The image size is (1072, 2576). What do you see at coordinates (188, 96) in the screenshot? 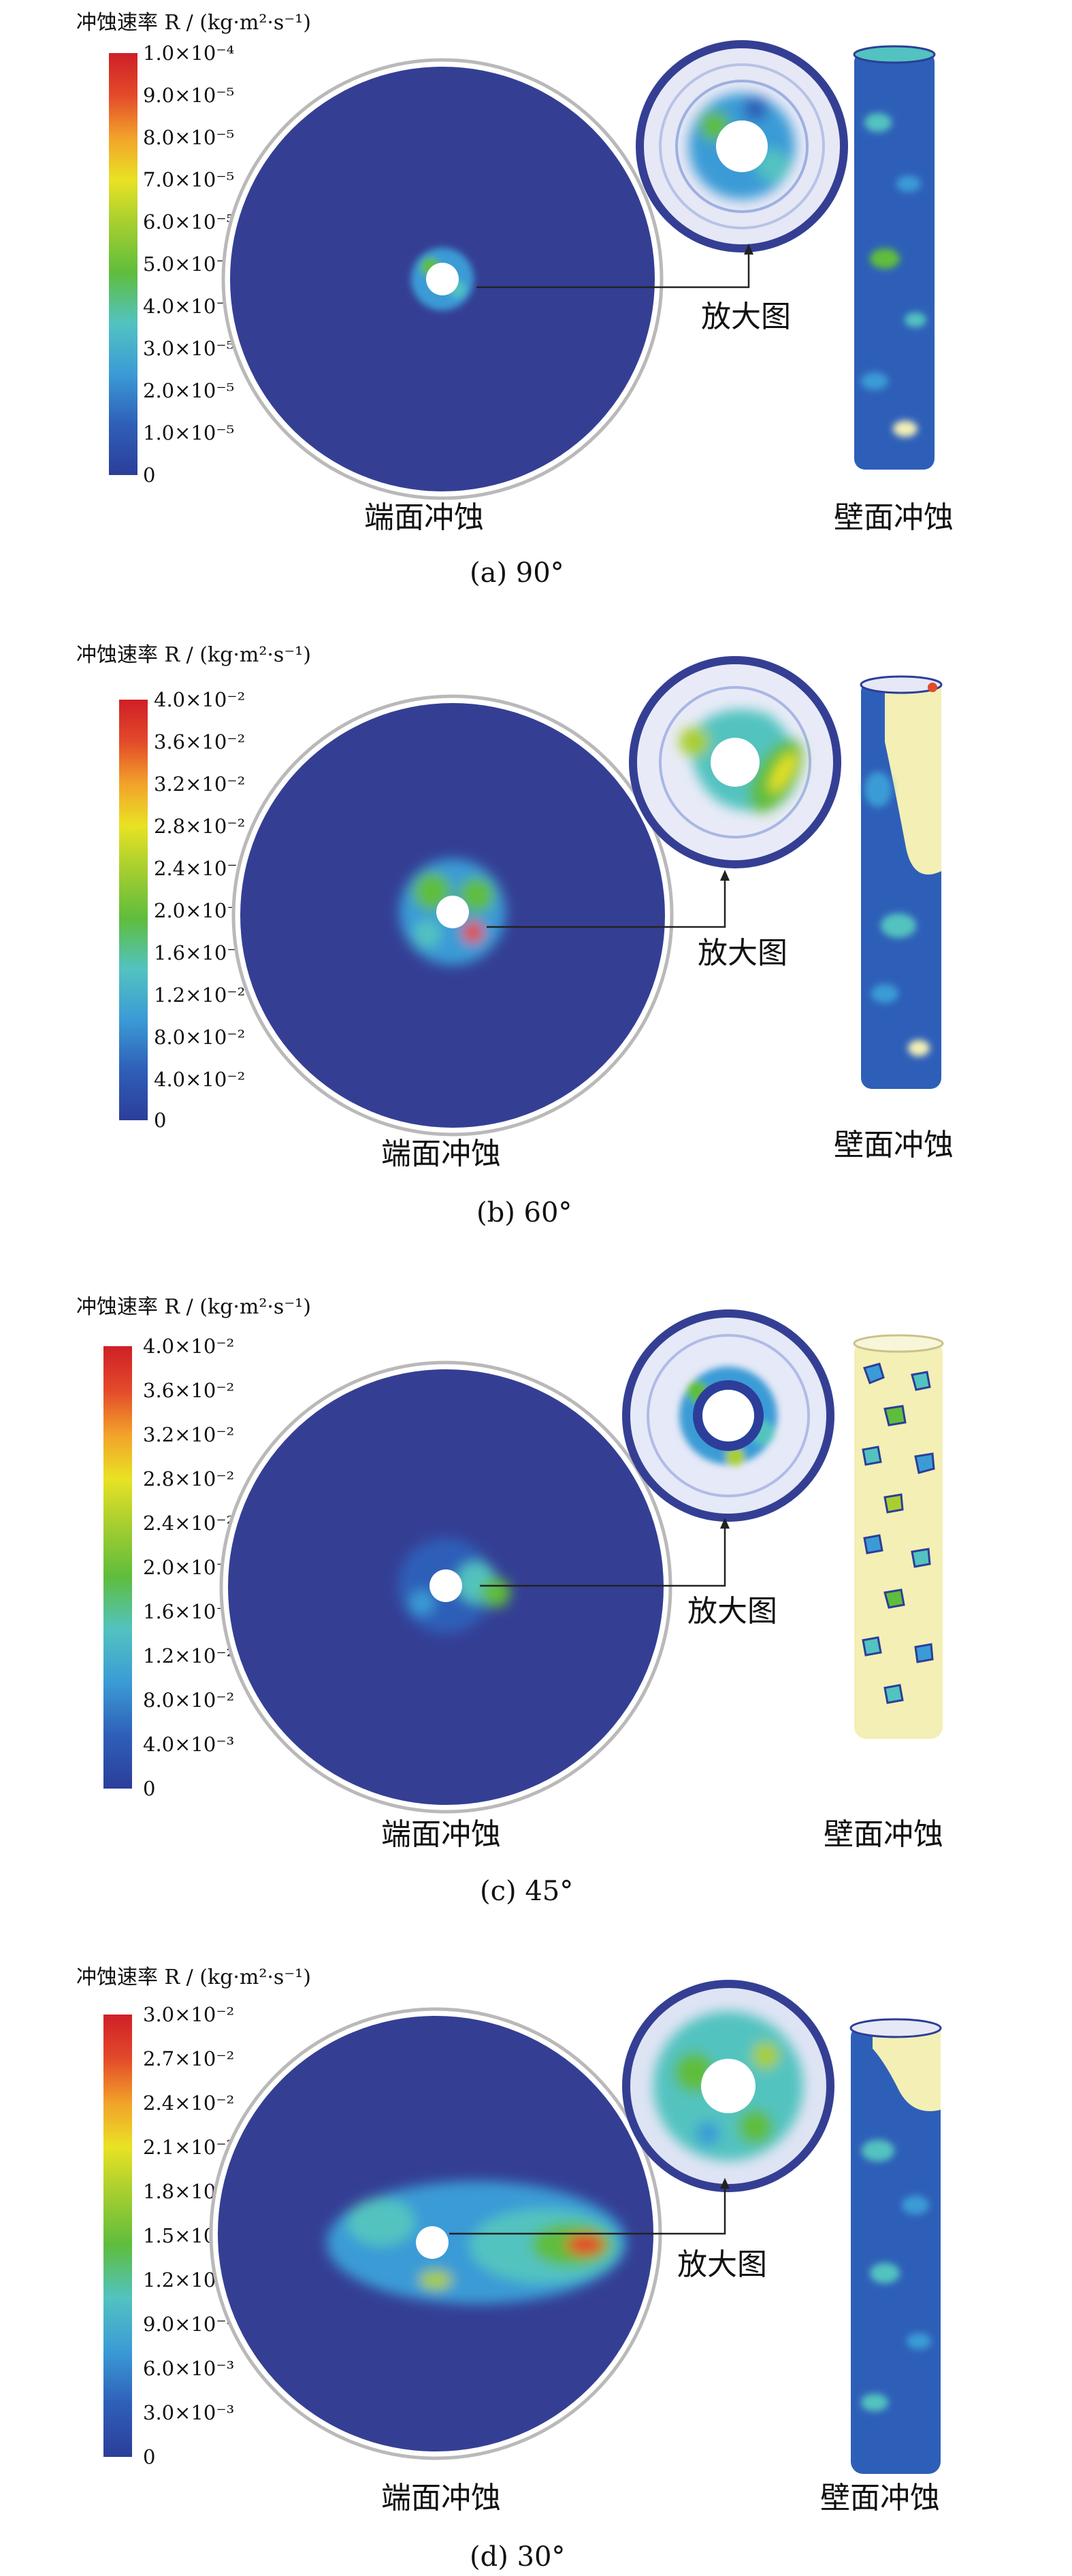
I see `tick-label: 9.0×10⁻⁵` at bounding box center [188, 96].